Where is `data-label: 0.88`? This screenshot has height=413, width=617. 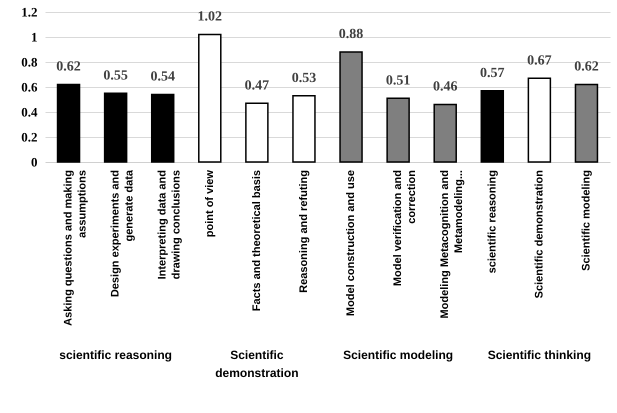
data-label: 0.88 is located at coordinates (351, 34).